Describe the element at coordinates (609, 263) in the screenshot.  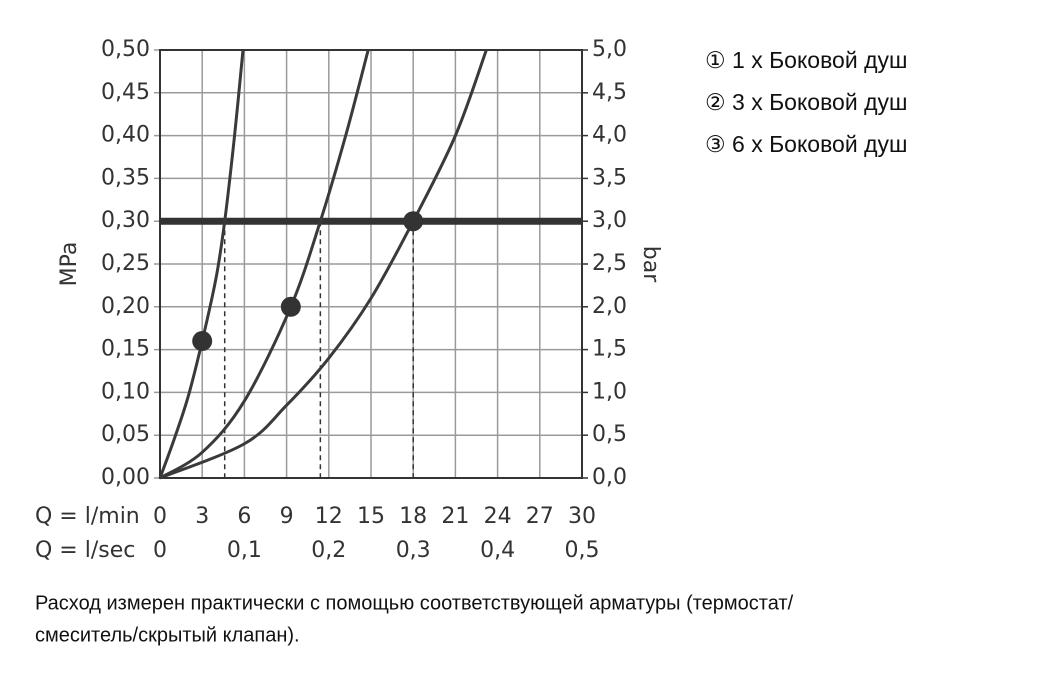
I see `y2-tick-label: 2,5` at that location.